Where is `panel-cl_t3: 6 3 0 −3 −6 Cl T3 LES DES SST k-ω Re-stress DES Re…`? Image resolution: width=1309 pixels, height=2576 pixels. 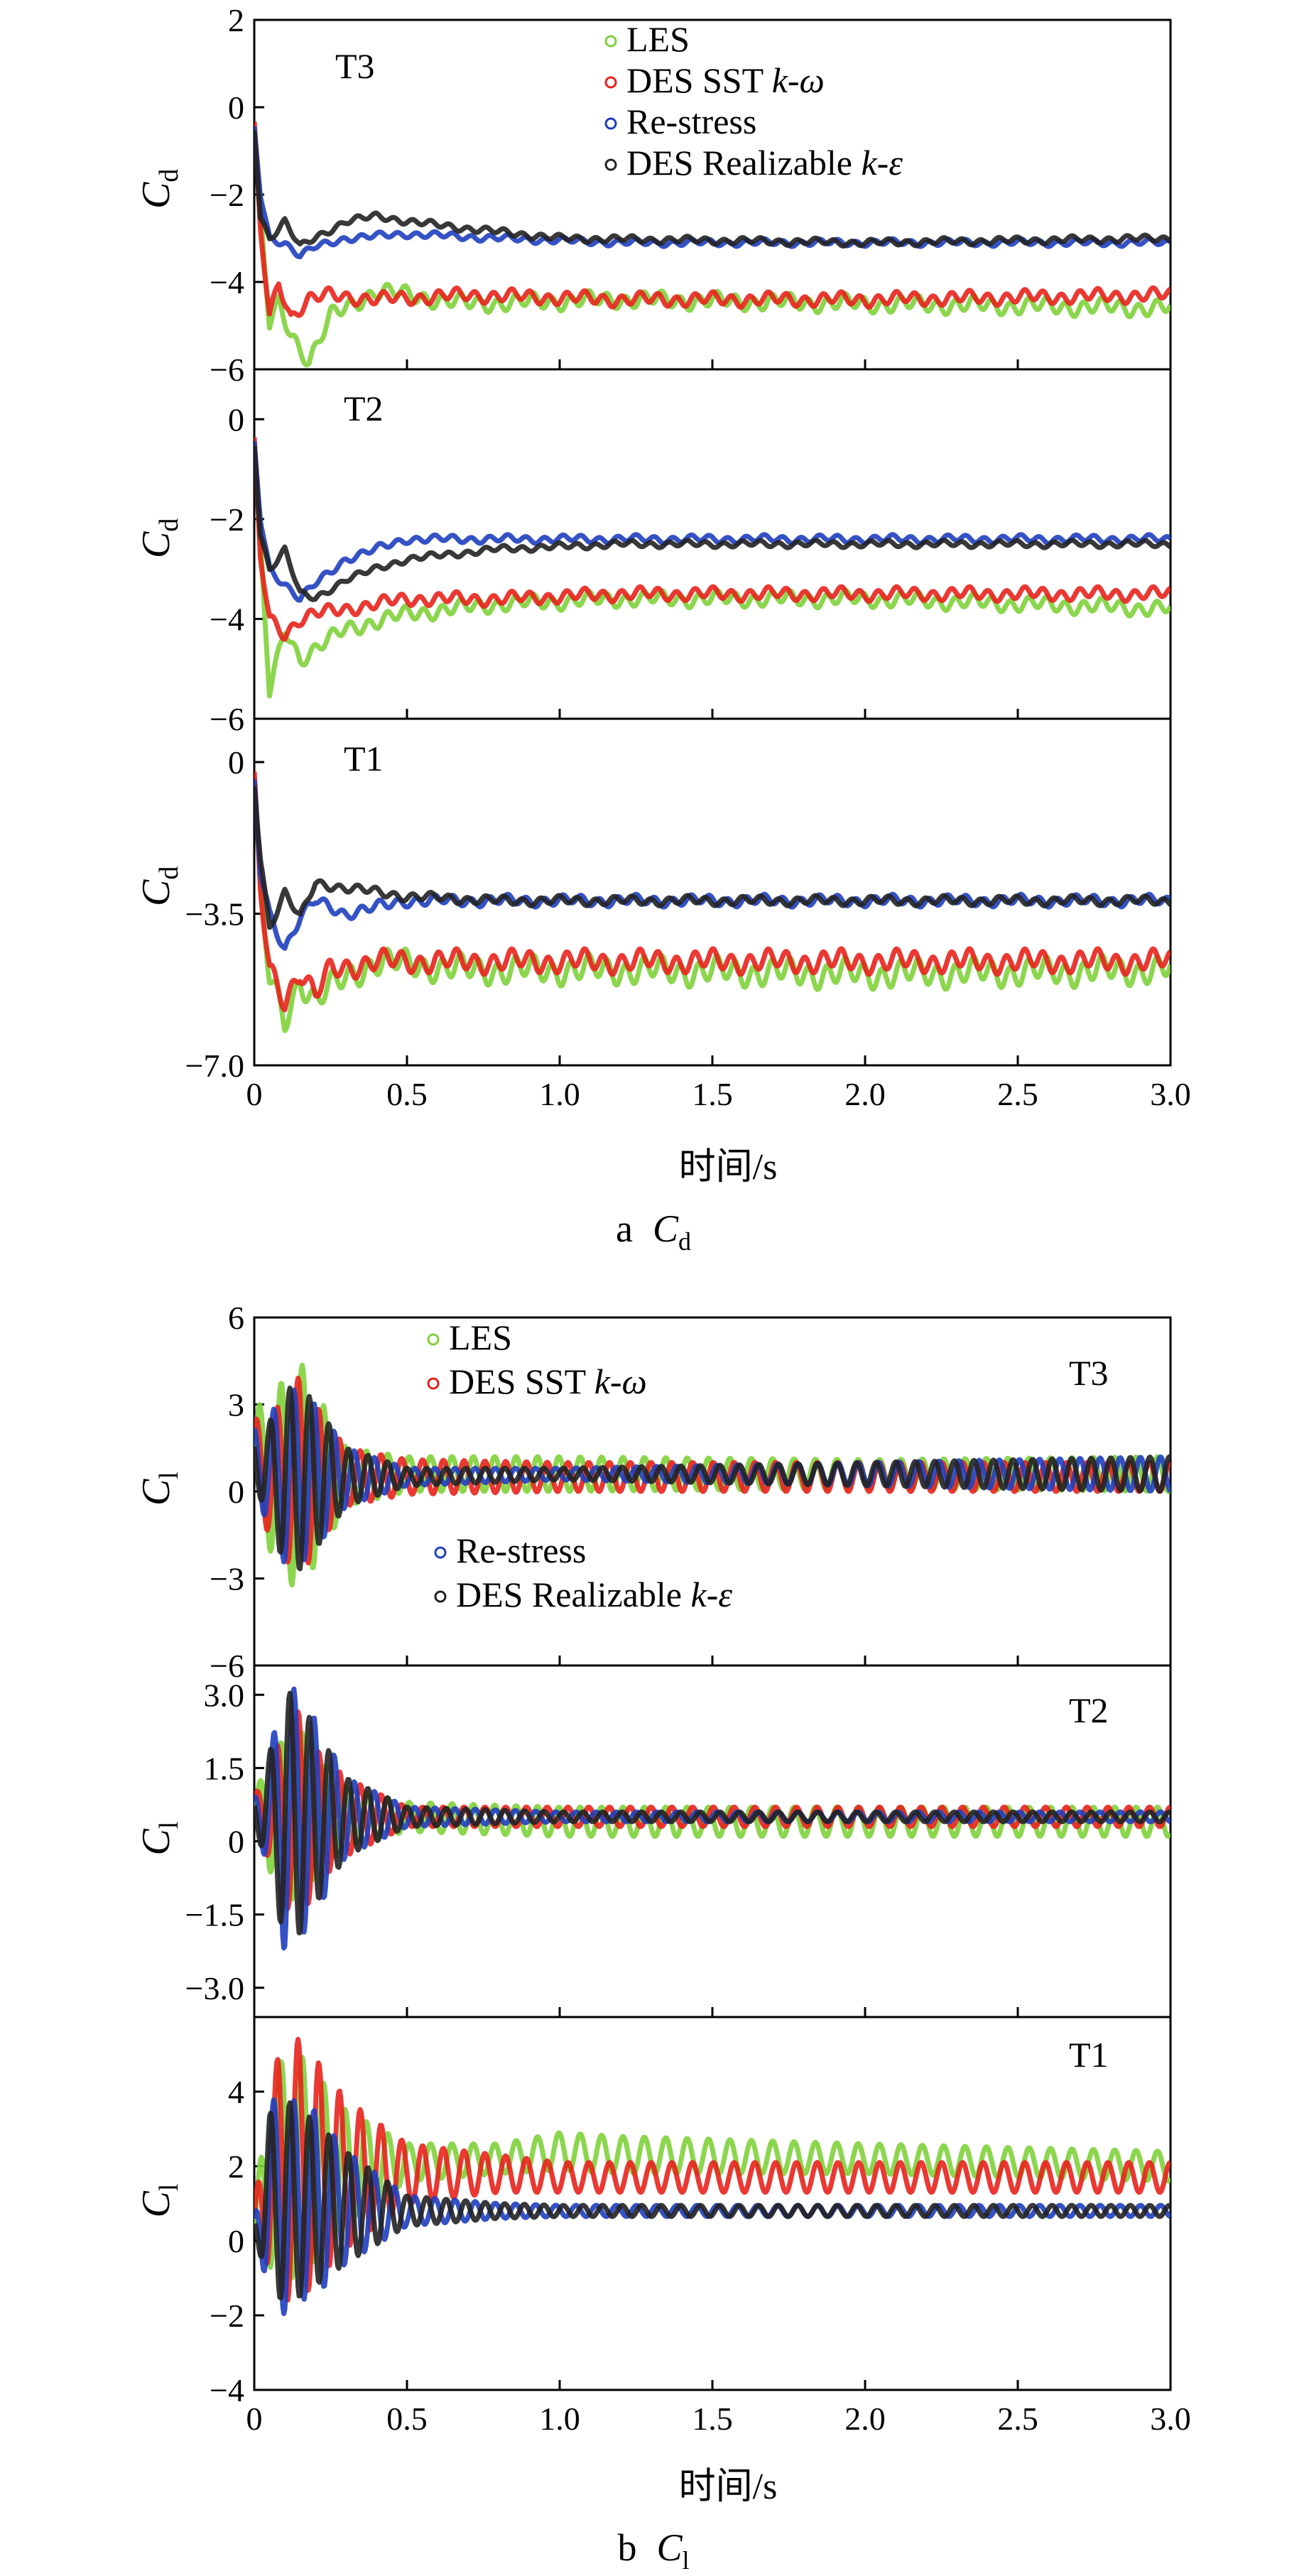 panel-cl_t3: 6 3 0 −3 −6 Cl T3 LES DES SST k-ω Re-stress DES Re… is located at coordinates (653, 1492).